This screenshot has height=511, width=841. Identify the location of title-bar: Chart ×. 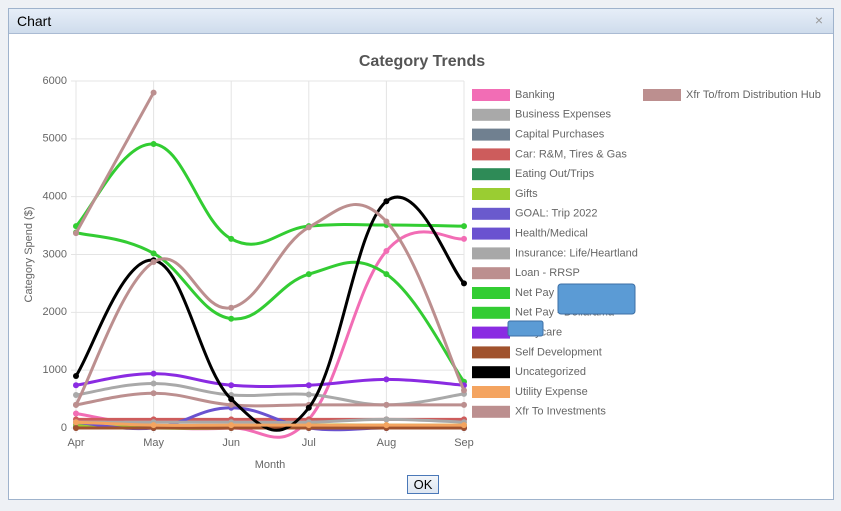
(421, 21).